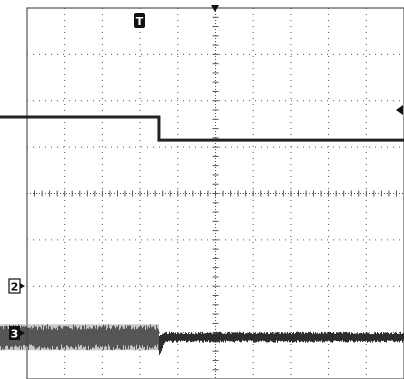 The image size is (404, 379). What do you see at coordinates (399, 110) in the screenshot?
I see `trigger-level-arrow-icon` at bounding box center [399, 110].